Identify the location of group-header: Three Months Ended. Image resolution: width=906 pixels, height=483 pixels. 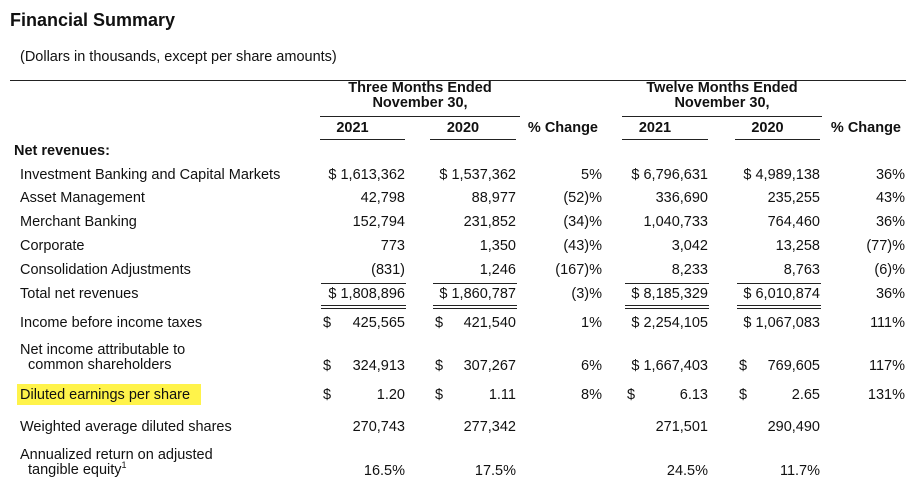
(420, 88).